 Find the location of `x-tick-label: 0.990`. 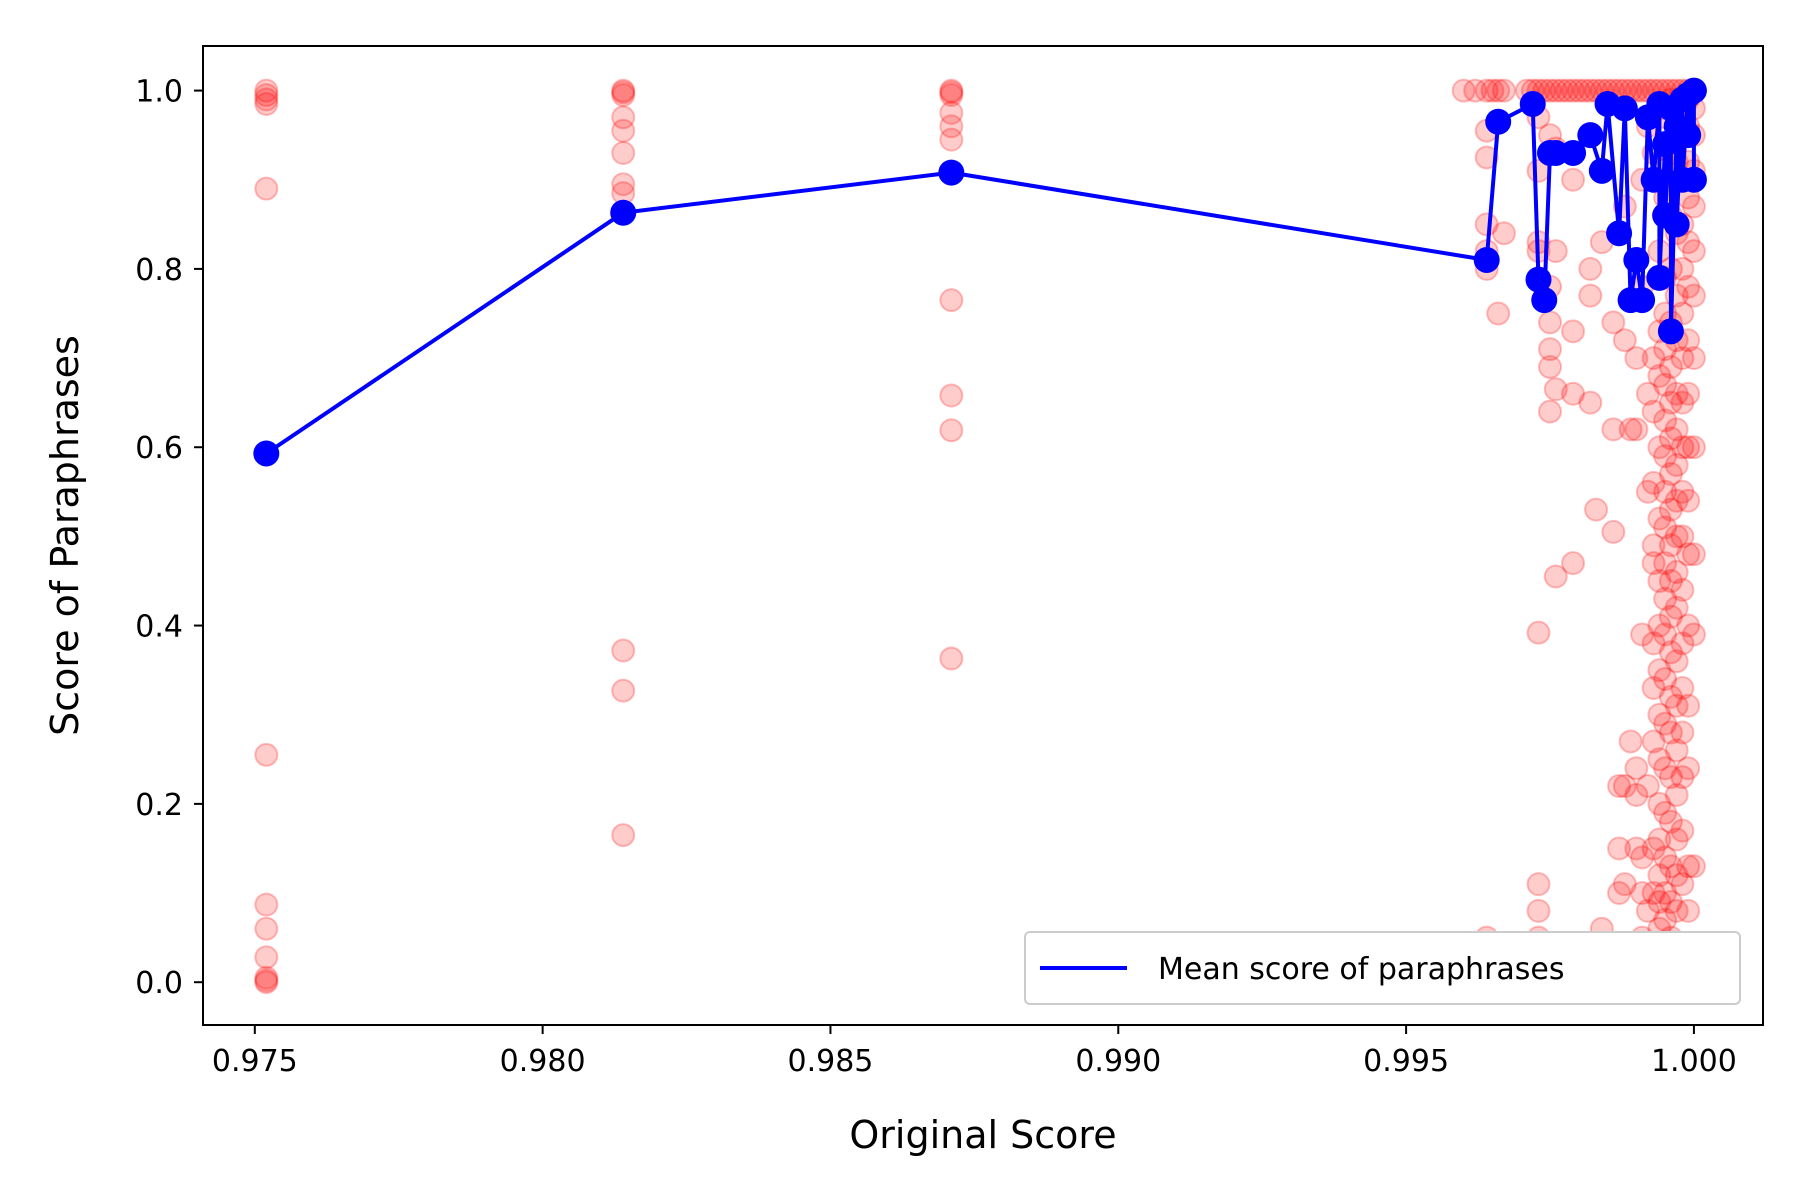

x-tick-label: 0.990 is located at coordinates (1118, 1061).